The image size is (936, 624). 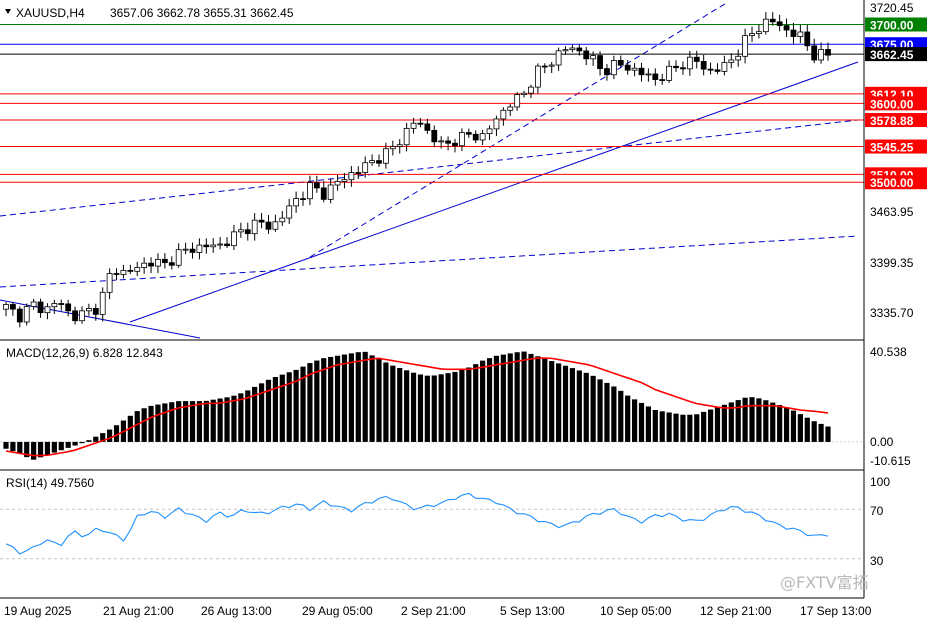 I want to click on rsi-pane, so click(x=432, y=526).